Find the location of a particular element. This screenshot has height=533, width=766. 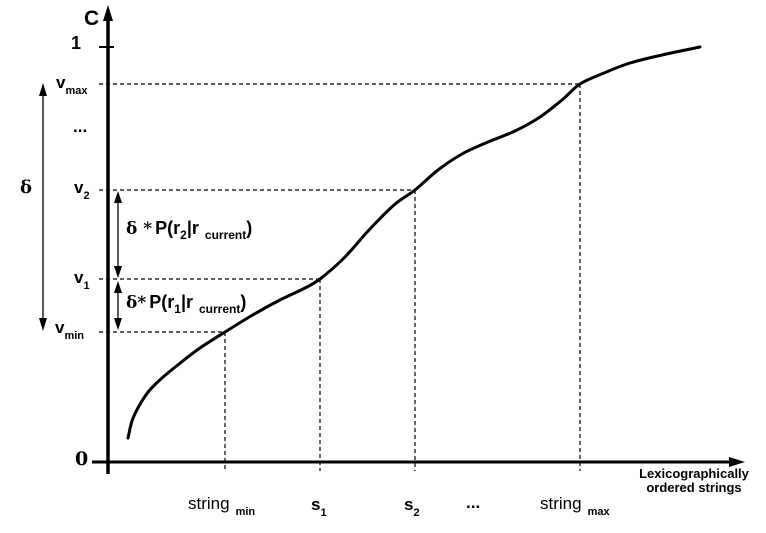

p-r1-range-arrow is located at coordinates (118, 305).